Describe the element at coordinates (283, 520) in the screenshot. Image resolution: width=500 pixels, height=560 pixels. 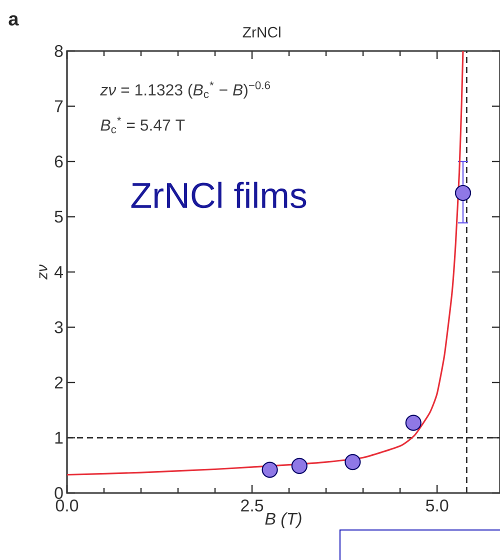
I see `x-axis-title: B (T)` at that location.